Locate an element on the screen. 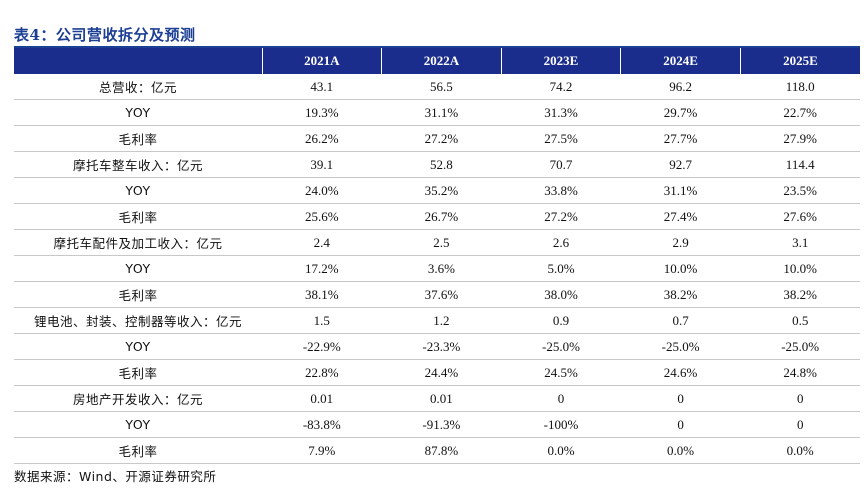  value-cell: 74.2 is located at coordinates (561, 87).